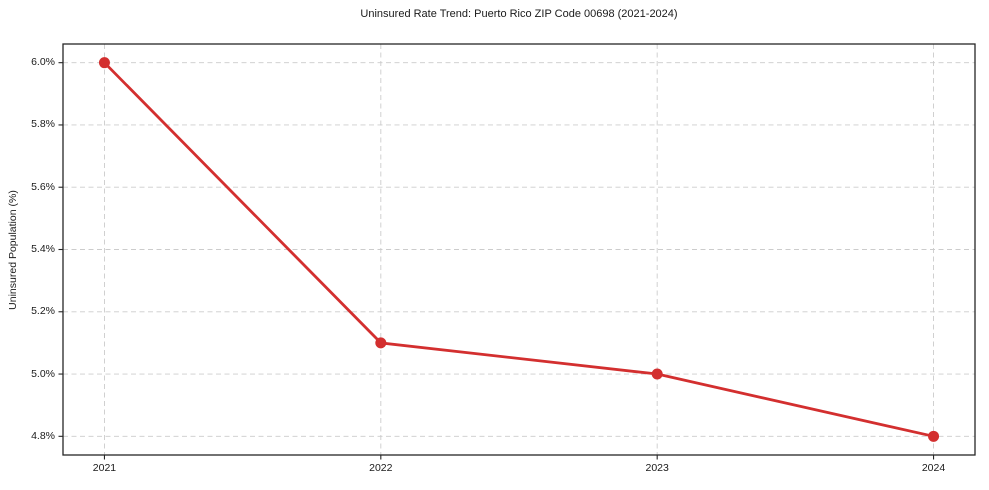  Describe the element at coordinates (43, 186) in the screenshot. I see `y-tick-label: 5.6%` at that location.